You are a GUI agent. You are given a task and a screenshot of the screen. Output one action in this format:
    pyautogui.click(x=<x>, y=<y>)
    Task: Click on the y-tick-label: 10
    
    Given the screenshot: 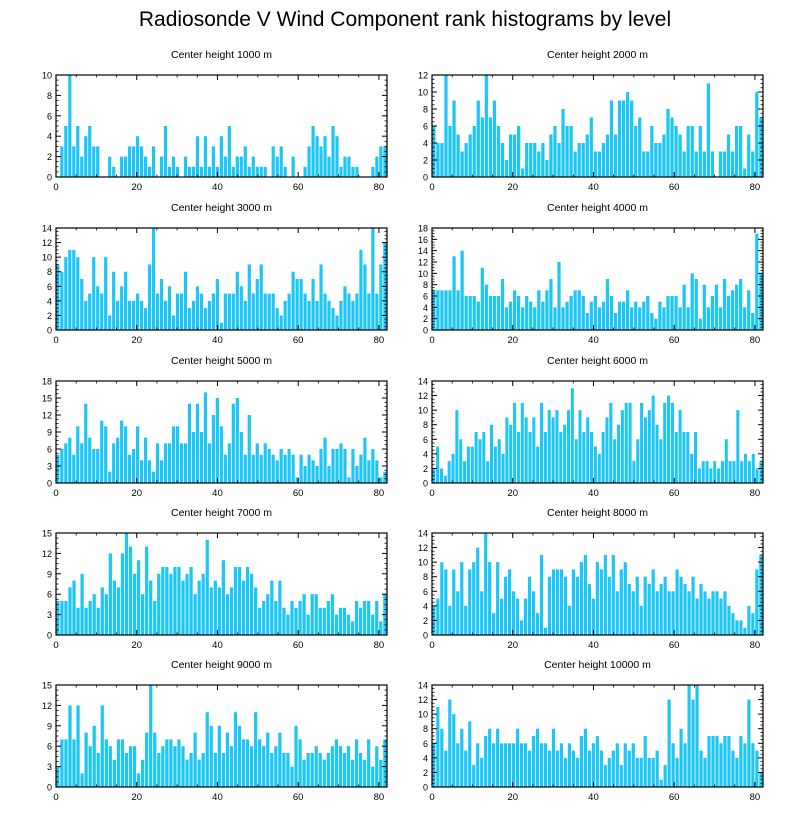 What is the action you would take?
    pyautogui.click(x=423, y=411)
    